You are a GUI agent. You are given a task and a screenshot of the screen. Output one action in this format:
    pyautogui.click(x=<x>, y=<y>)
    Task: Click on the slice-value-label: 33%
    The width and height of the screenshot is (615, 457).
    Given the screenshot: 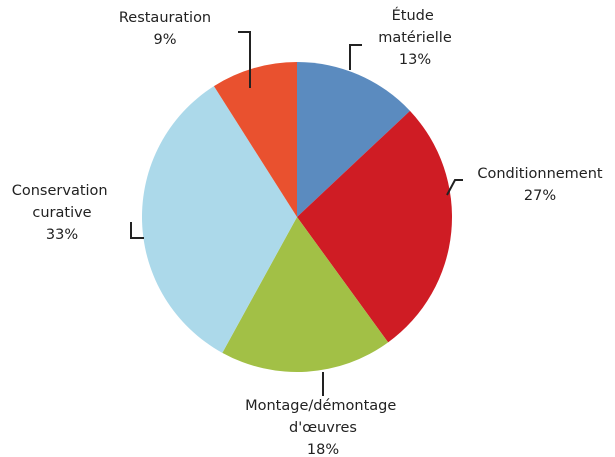 What is the action you would take?
    pyautogui.click(x=62, y=235)
    